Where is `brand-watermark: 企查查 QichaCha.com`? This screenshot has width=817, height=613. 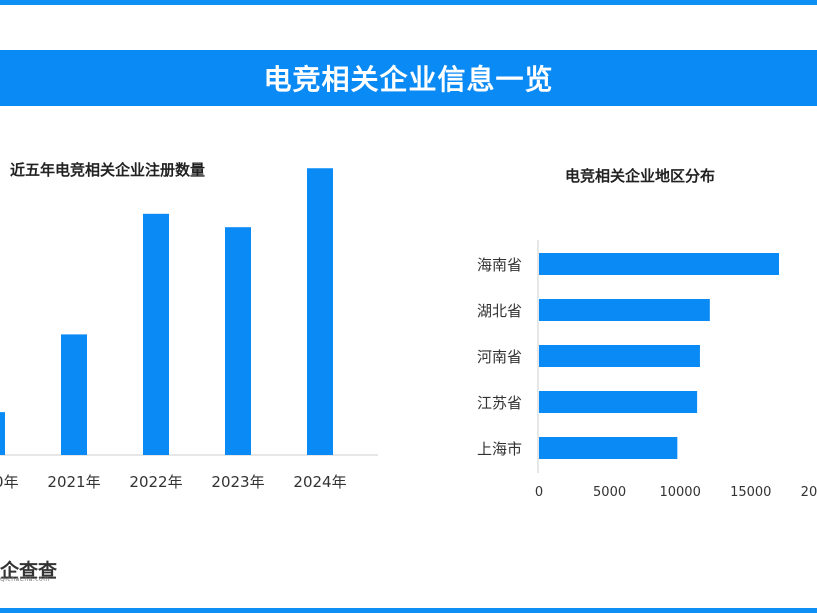 brand-watermark: 企查查 QichaCha.com is located at coordinates (30, 571).